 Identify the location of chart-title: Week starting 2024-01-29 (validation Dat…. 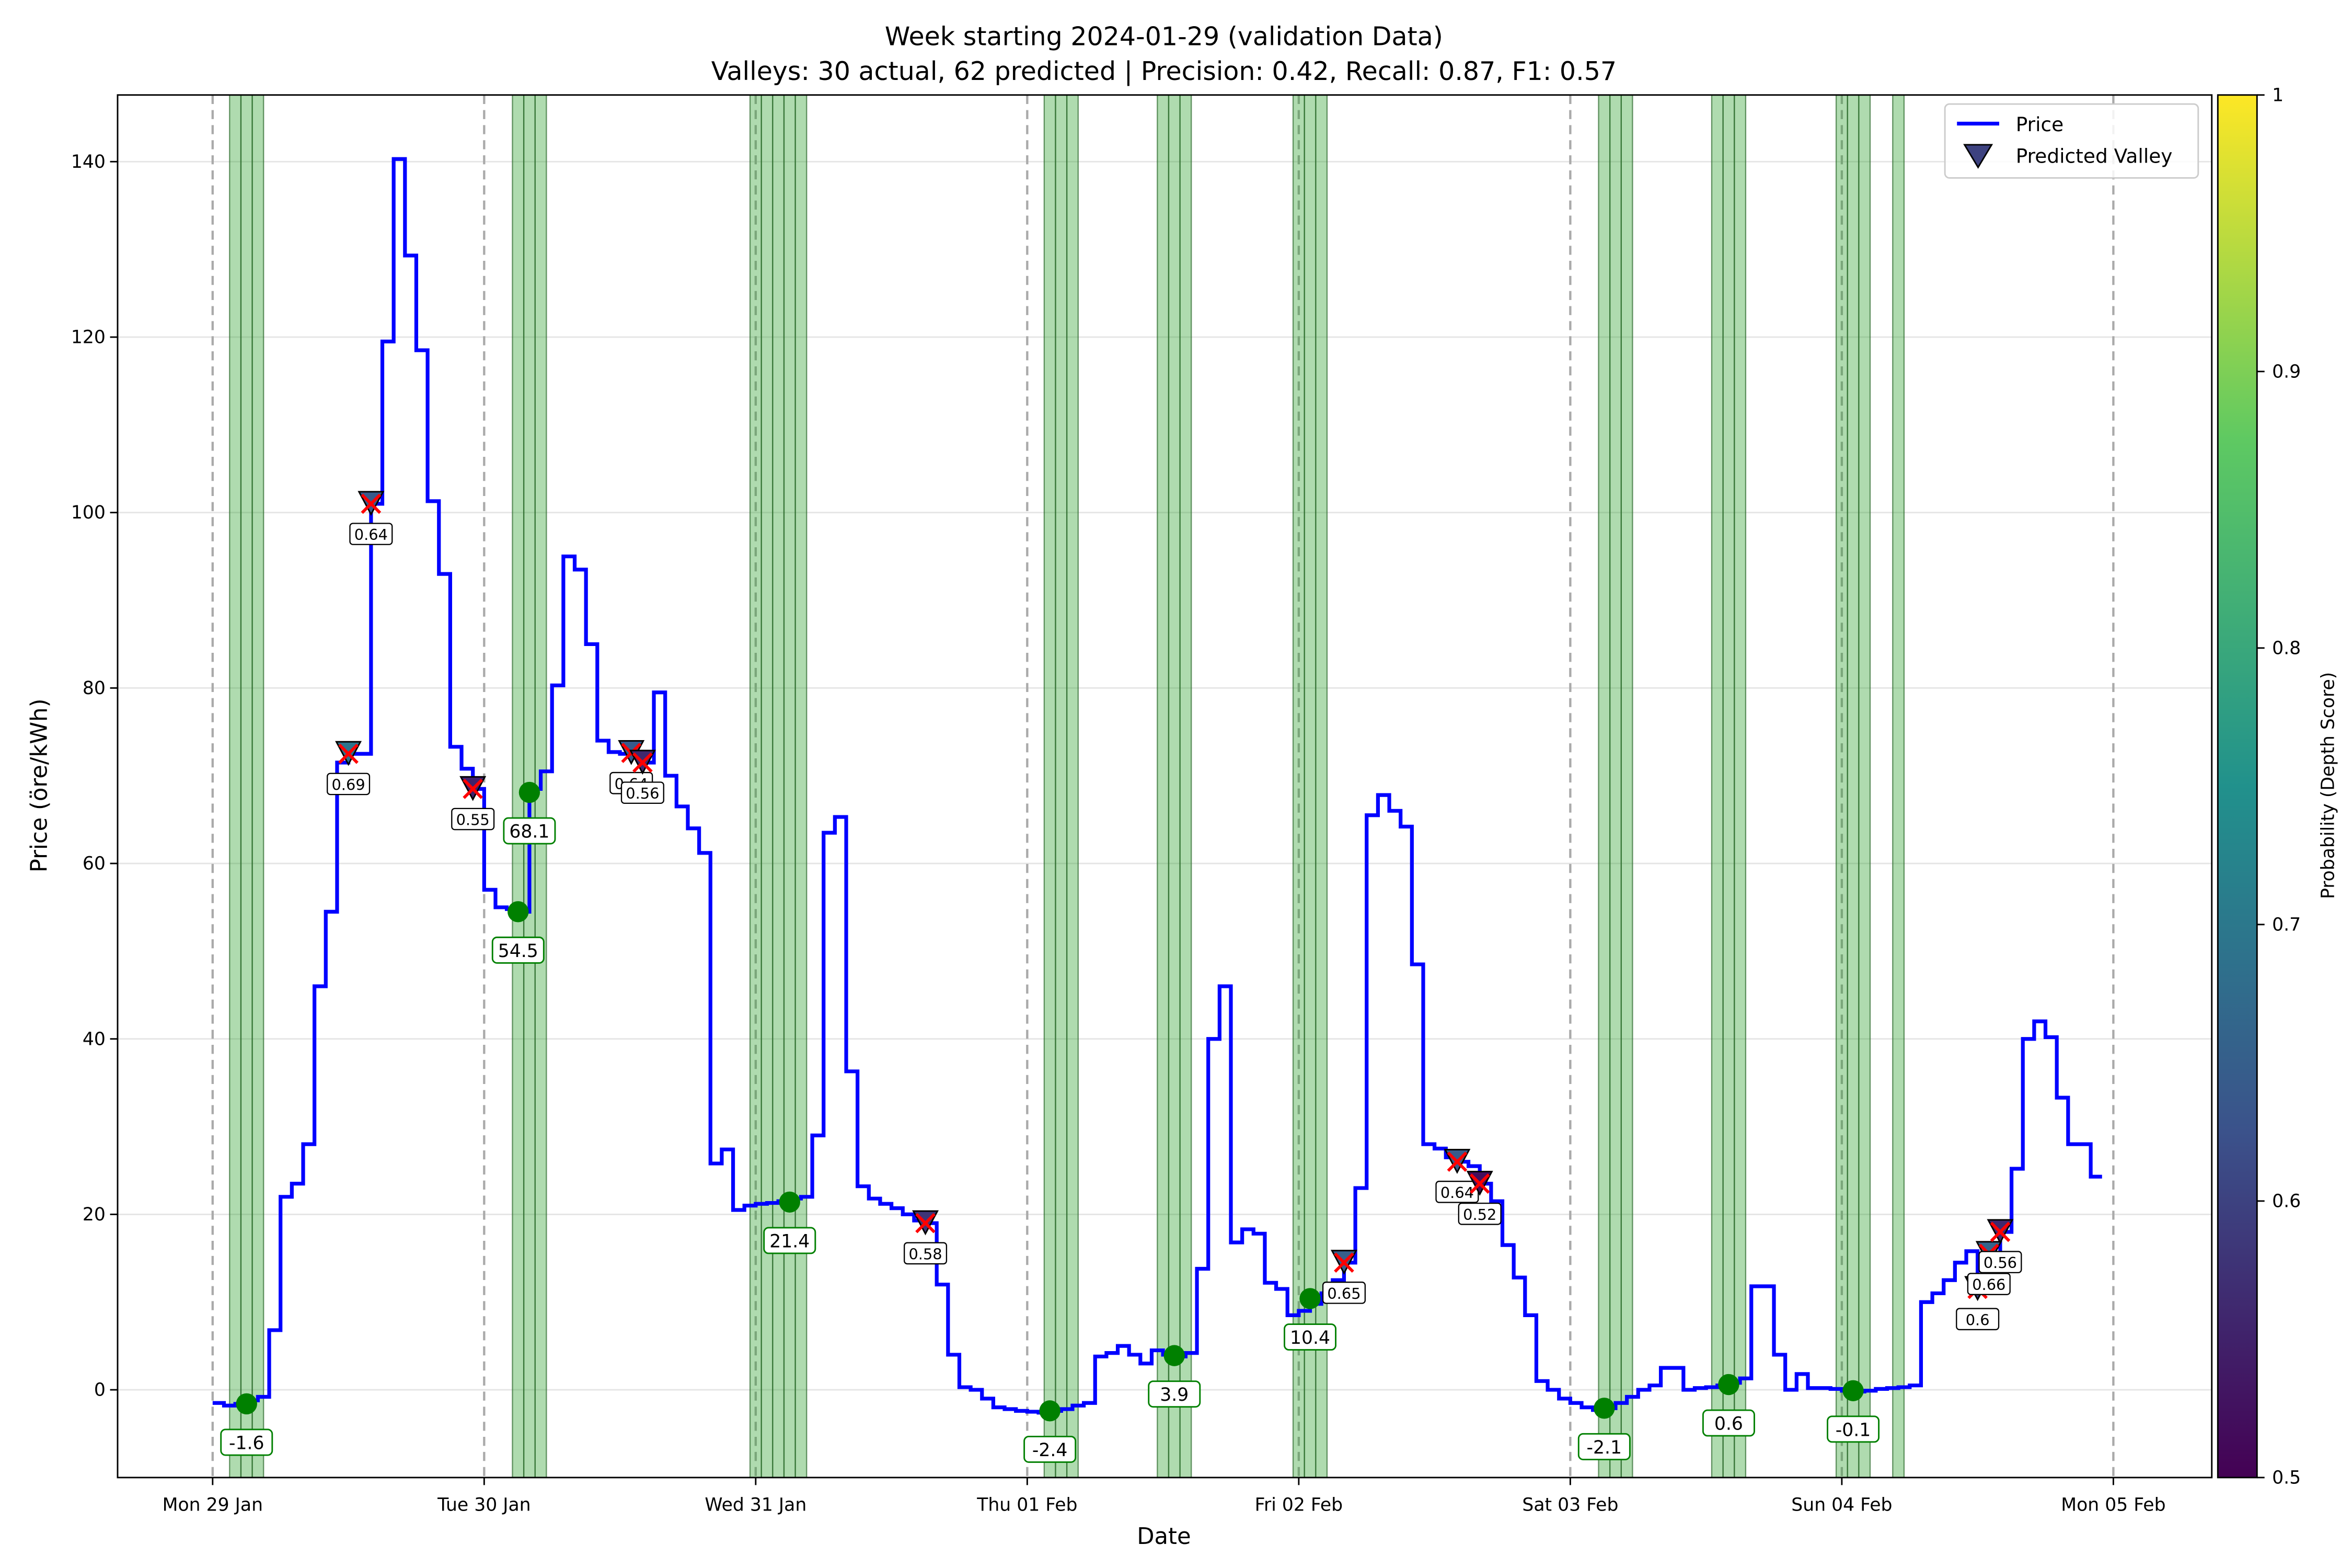
(1164, 36).